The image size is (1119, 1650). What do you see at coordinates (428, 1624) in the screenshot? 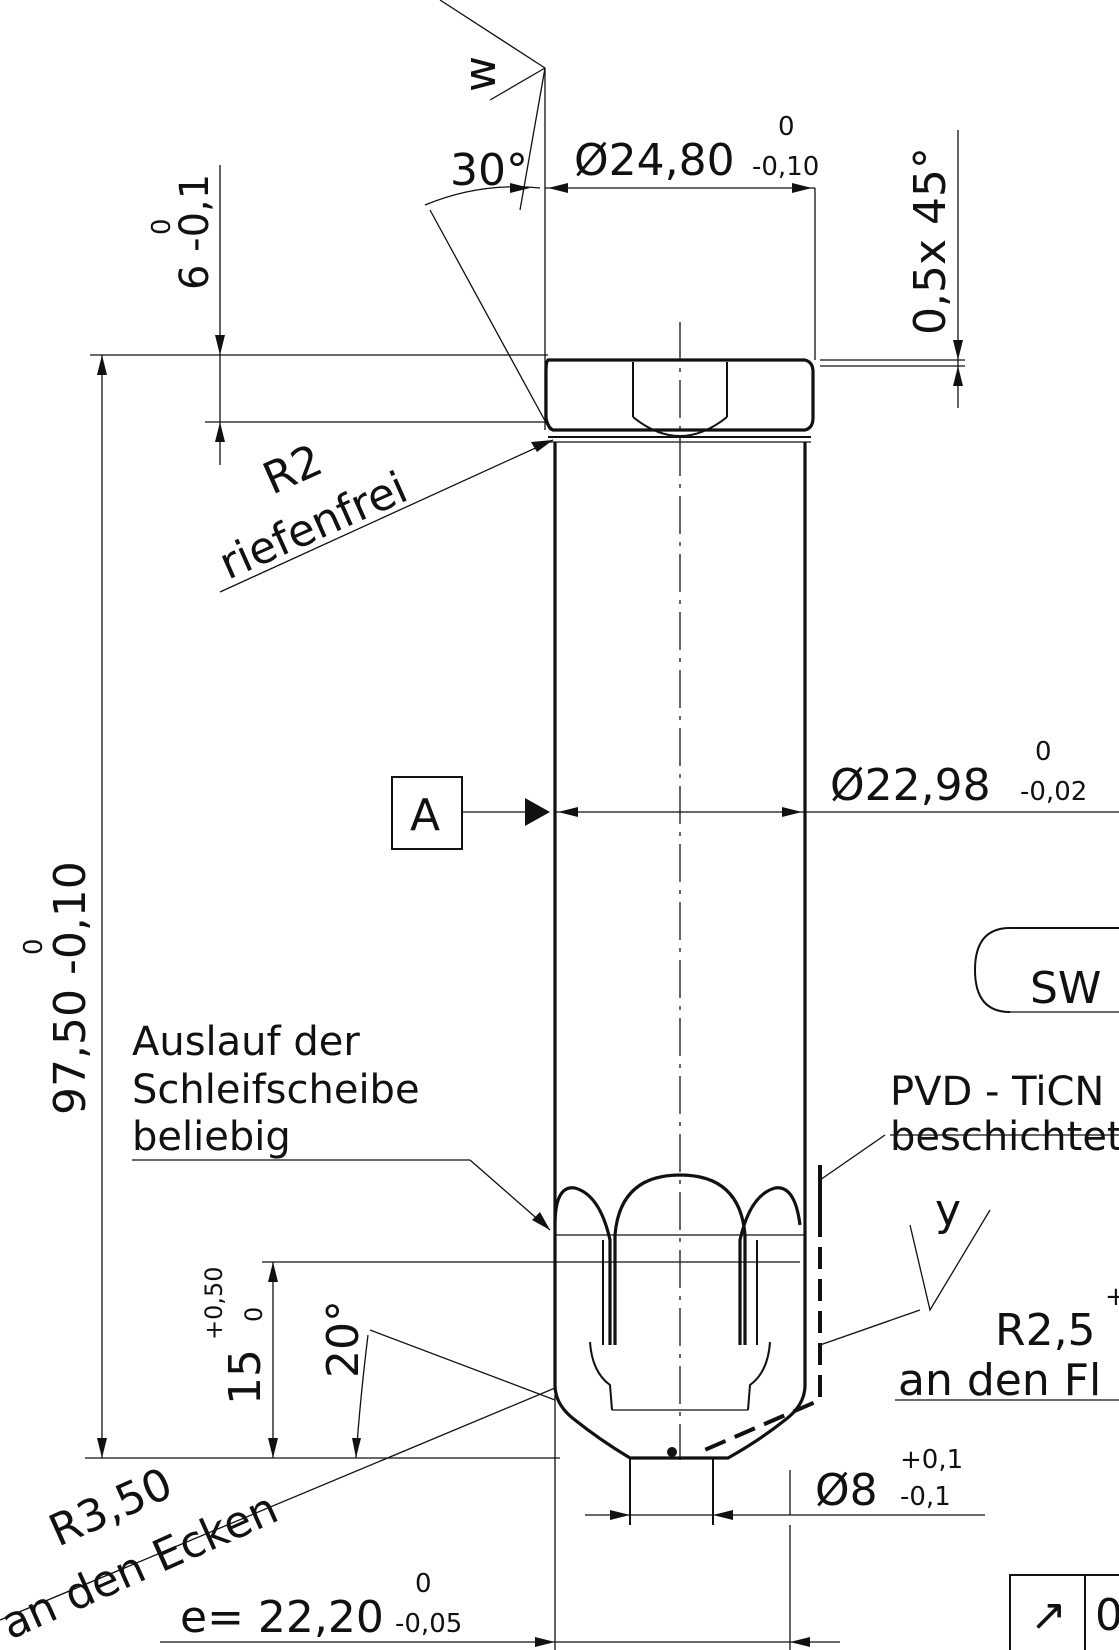
I see `across-corners-lower: -0,05` at bounding box center [428, 1624].